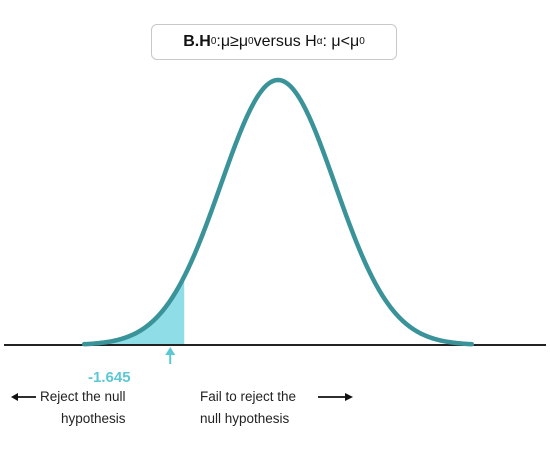 This screenshot has height=457, width=550. I want to click on title-h0-letter: H, so click(205, 41).